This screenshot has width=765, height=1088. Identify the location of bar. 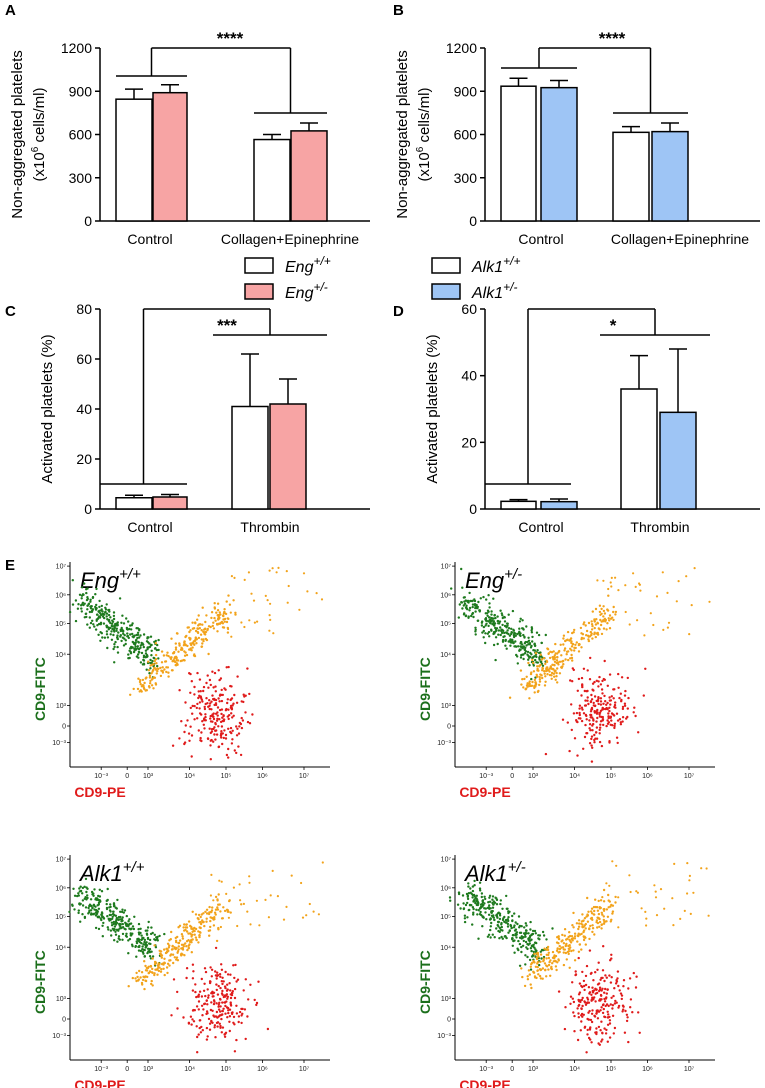
(309, 176).